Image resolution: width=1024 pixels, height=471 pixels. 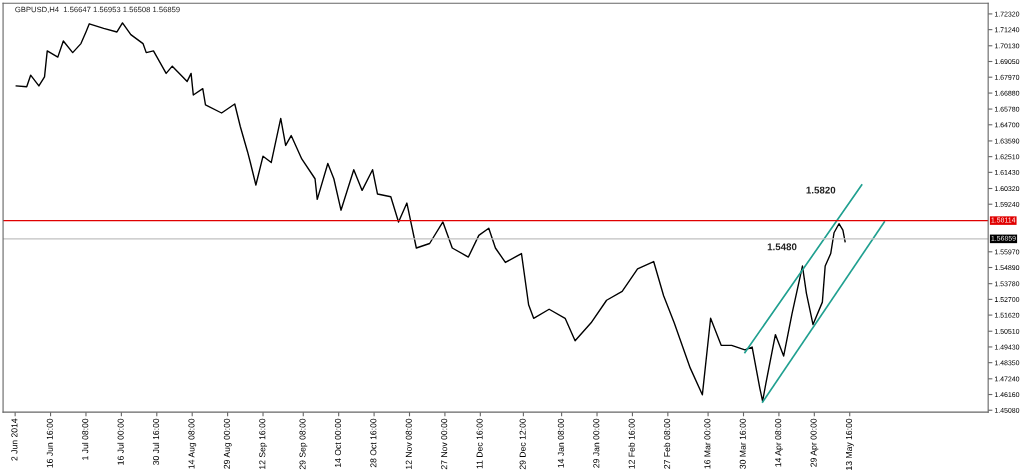 I want to click on x-tick-label: 27 Feb 08:00, so click(x=667, y=443).